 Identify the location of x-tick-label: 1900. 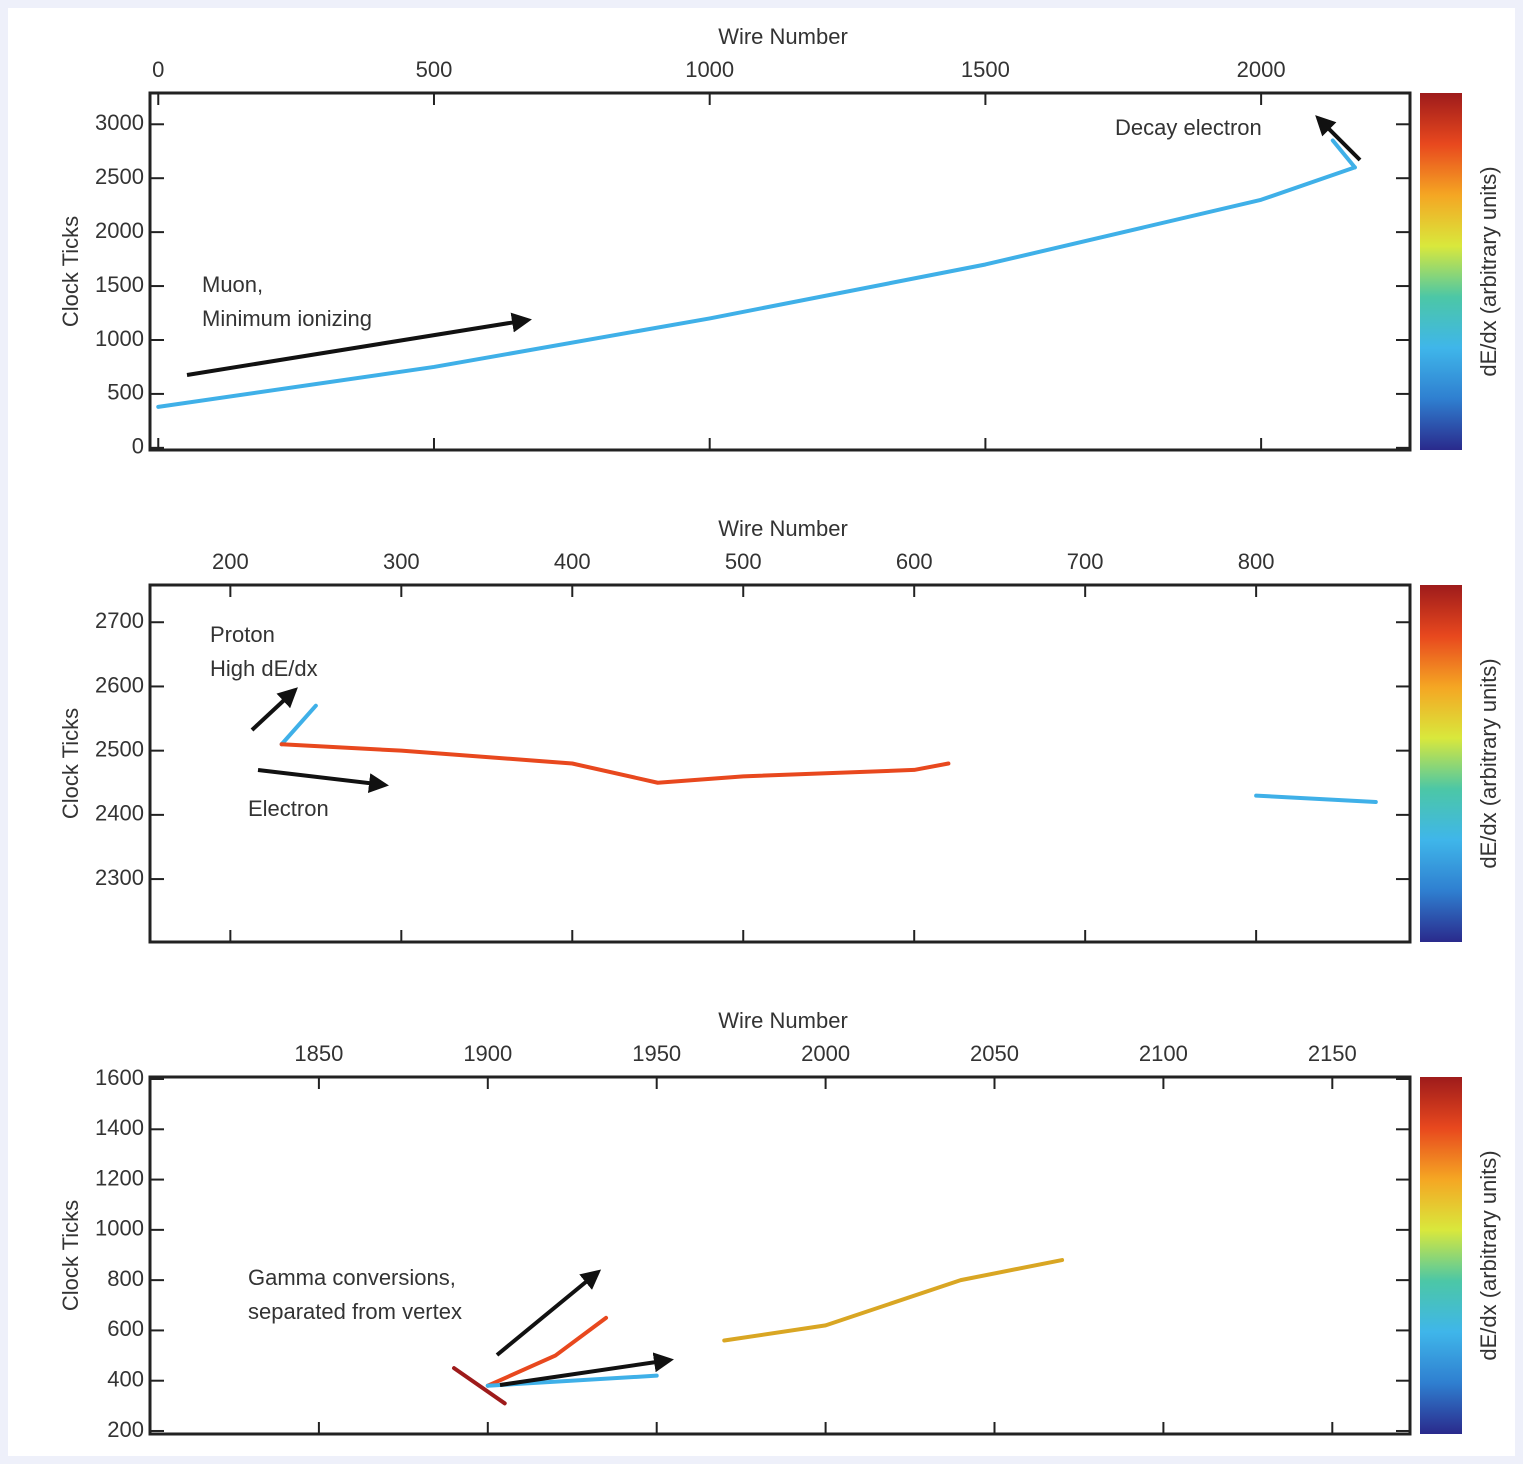
(487, 1053).